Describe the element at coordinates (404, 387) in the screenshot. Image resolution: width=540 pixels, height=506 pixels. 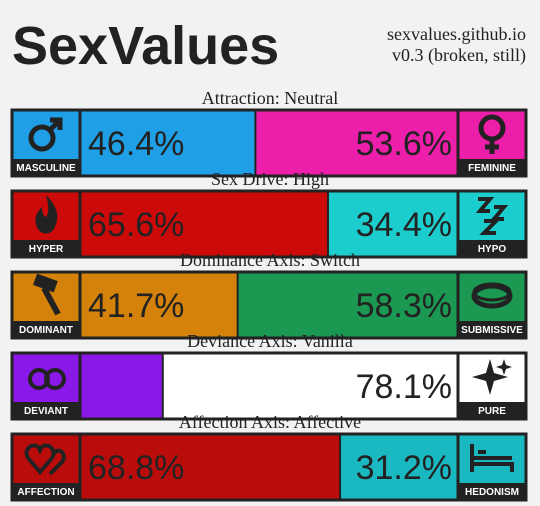
I see `value-label: 78.1%` at that location.